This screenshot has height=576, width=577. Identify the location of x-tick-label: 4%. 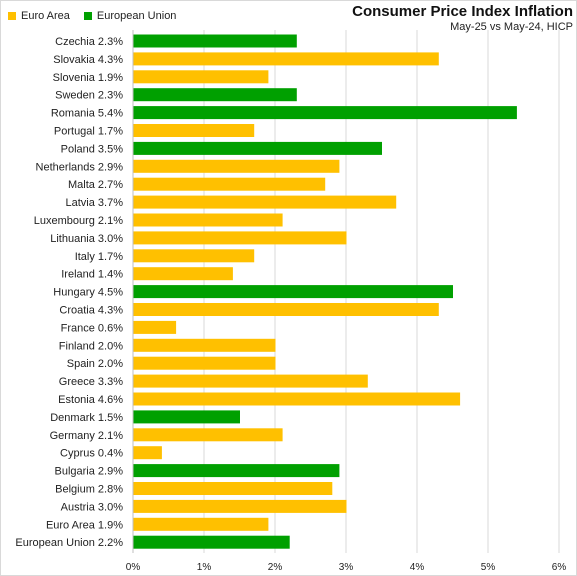
(417, 567).